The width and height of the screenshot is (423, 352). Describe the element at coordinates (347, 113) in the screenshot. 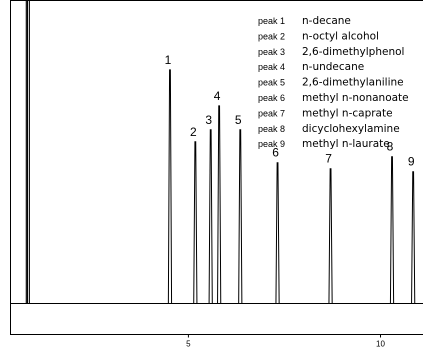

I see `legend-compound-name: methyl n-caprate` at that location.